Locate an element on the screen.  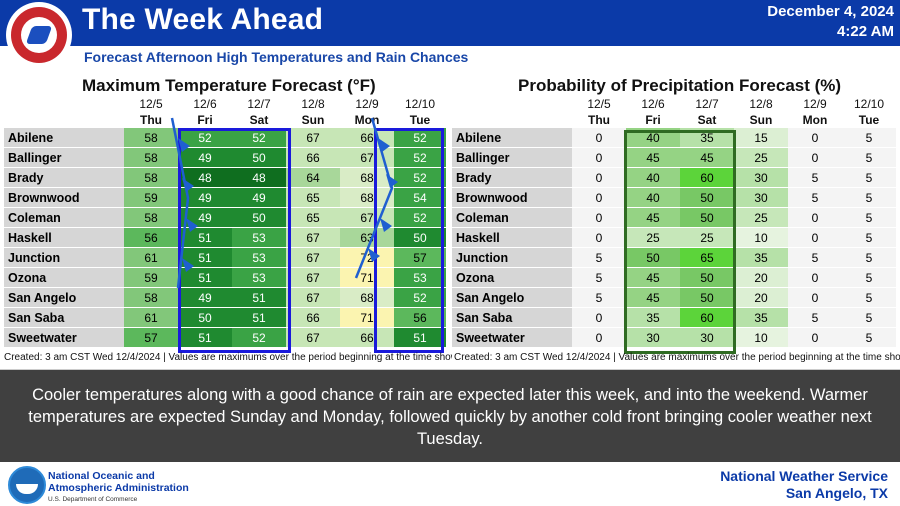
noaa-name-line1: National Oceanic and is located at coordinates (101, 476).